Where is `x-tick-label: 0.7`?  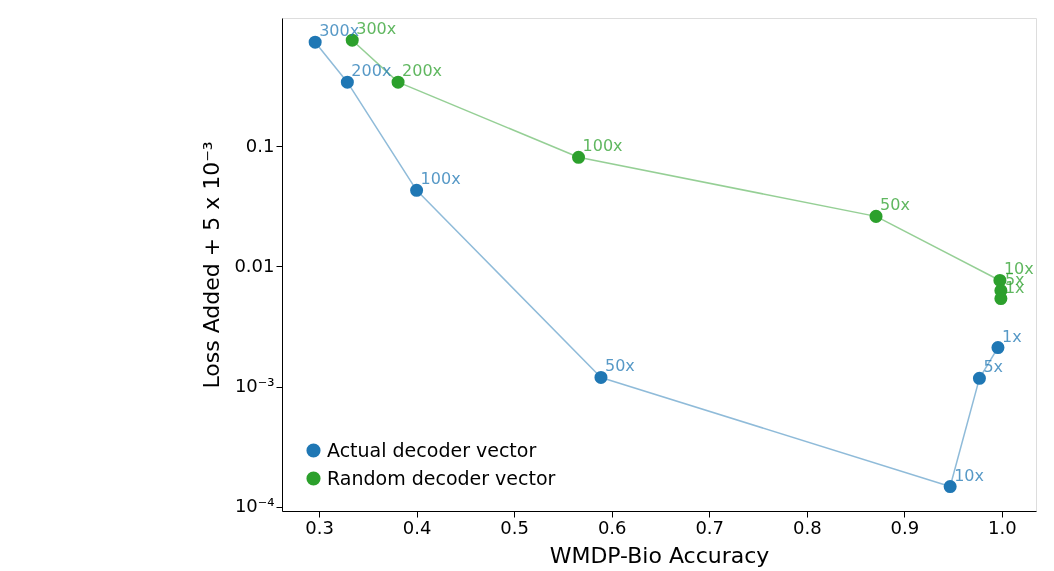 x-tick-label: 0.7 is located at coordinates (710, 527).